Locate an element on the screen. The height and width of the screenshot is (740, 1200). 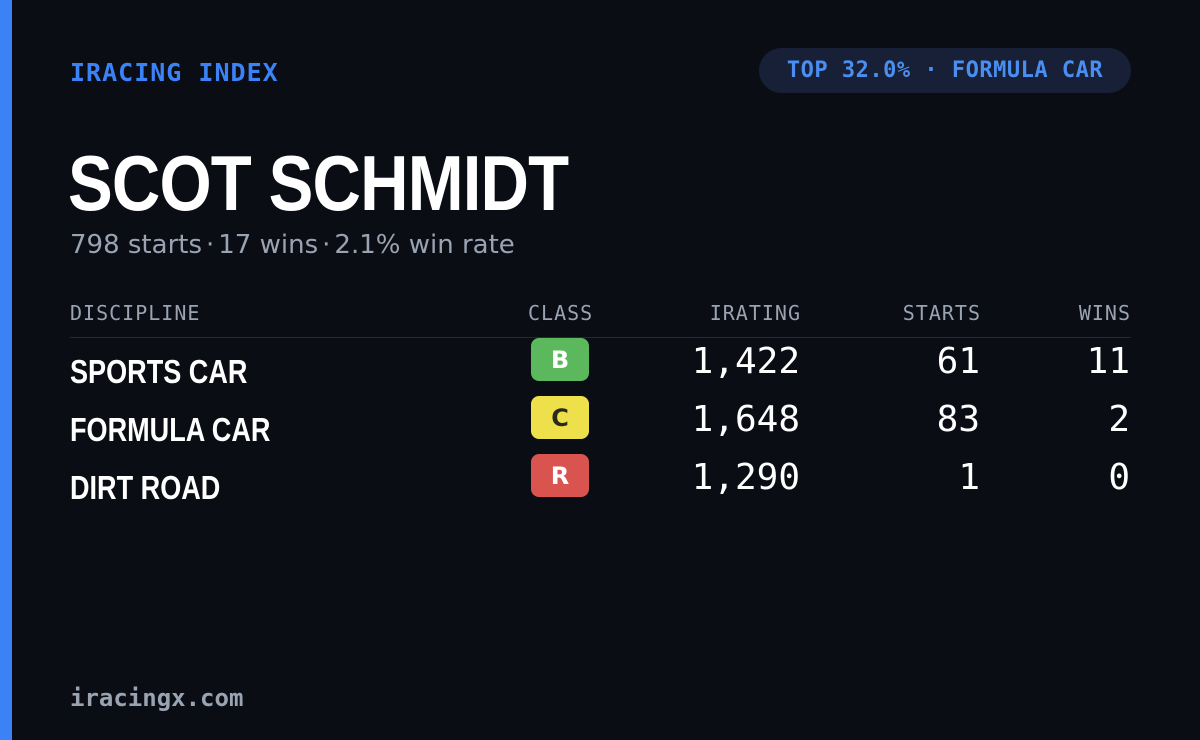
driver-name: SCOT SCHMIDT is located at coordinates (318, 183).